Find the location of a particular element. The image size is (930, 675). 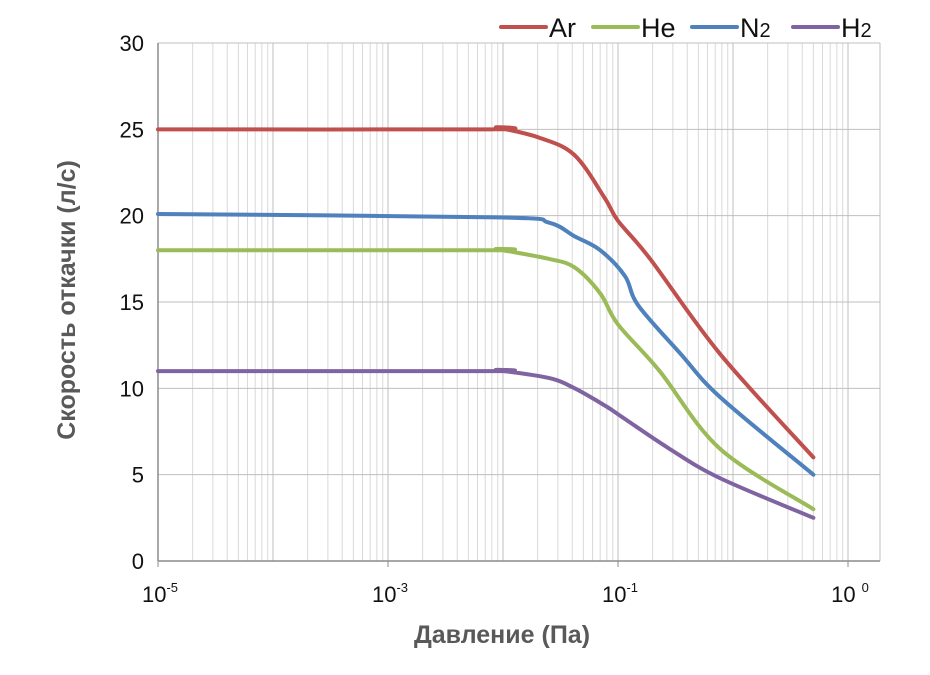

tick-exponent: 0 is located at coordinates (865, 587).